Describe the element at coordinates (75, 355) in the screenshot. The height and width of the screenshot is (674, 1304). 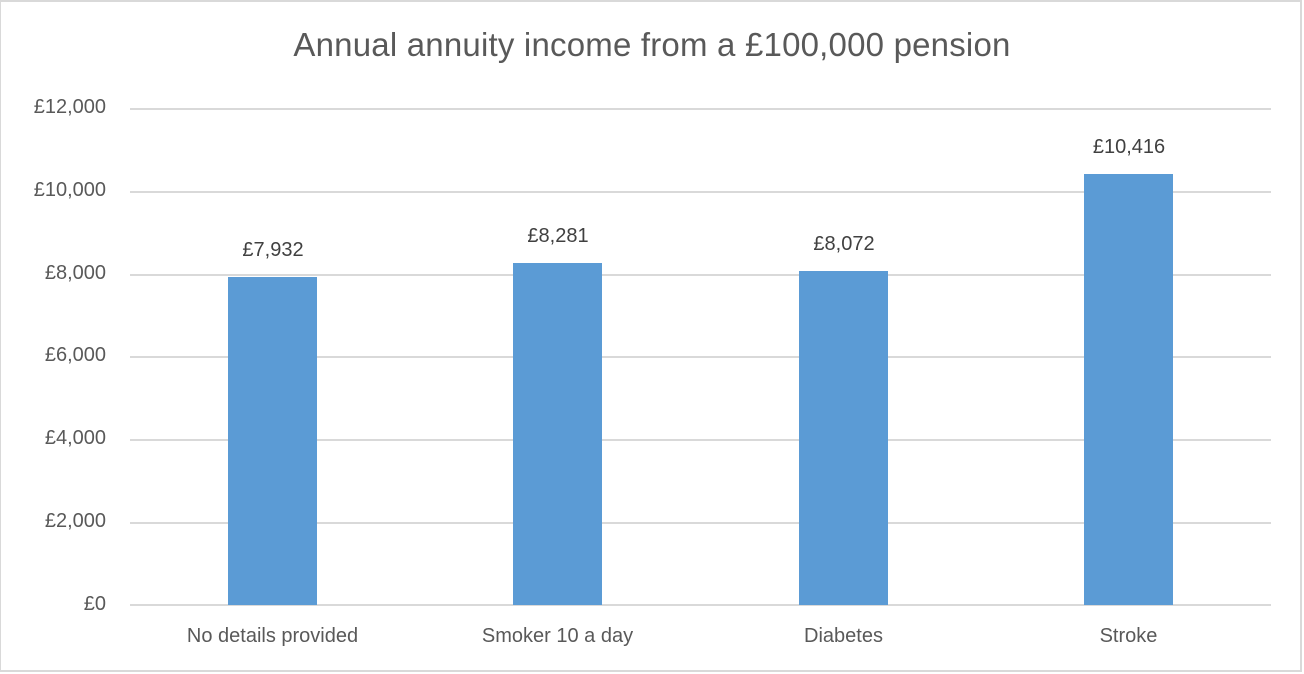
I see `y-tick-label: £6,000` at that location.